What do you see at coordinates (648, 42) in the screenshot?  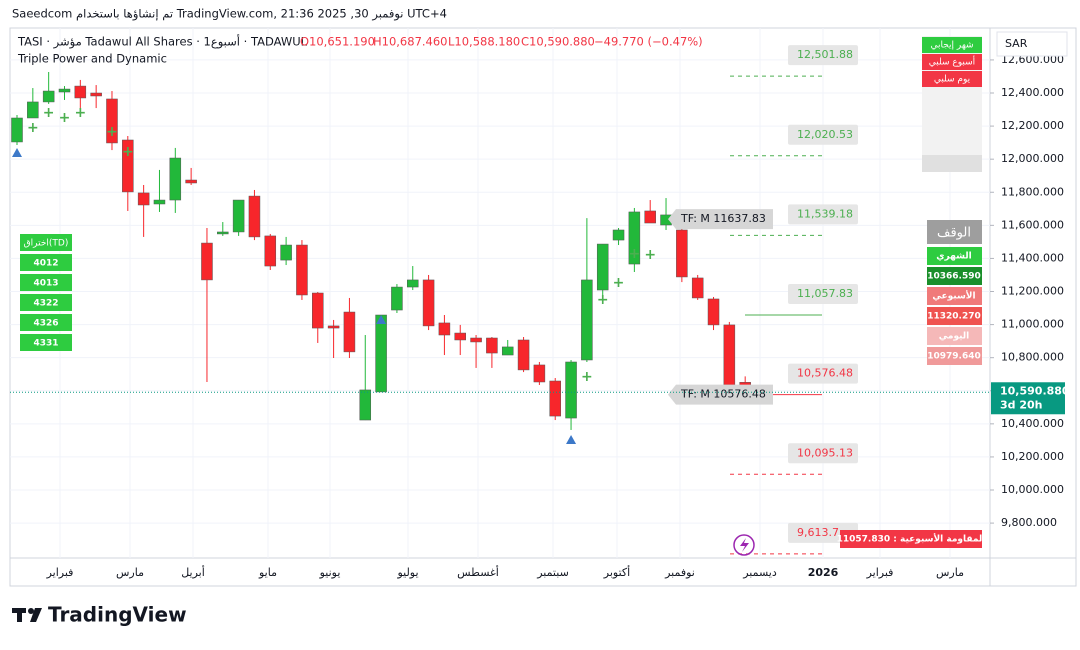 I see `change: −49.770 (−0.47%)` at bounding box center [648, 42].